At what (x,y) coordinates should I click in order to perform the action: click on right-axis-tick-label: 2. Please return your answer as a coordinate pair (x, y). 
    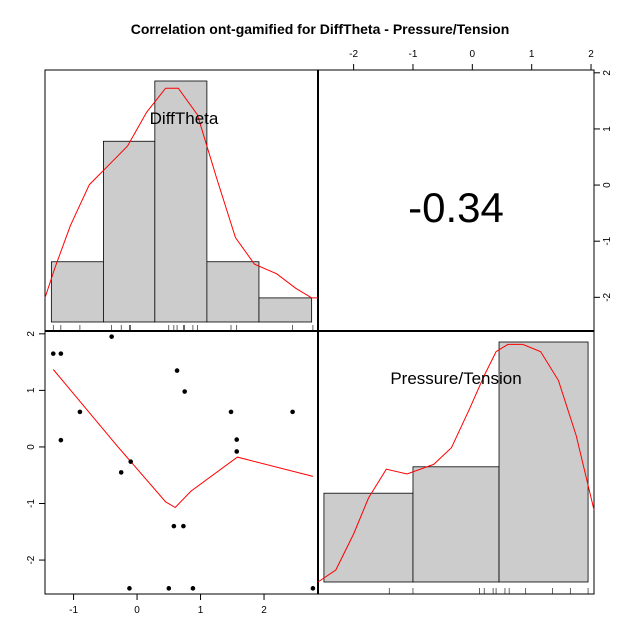
    Looking at the image, I should click on (607, 73).